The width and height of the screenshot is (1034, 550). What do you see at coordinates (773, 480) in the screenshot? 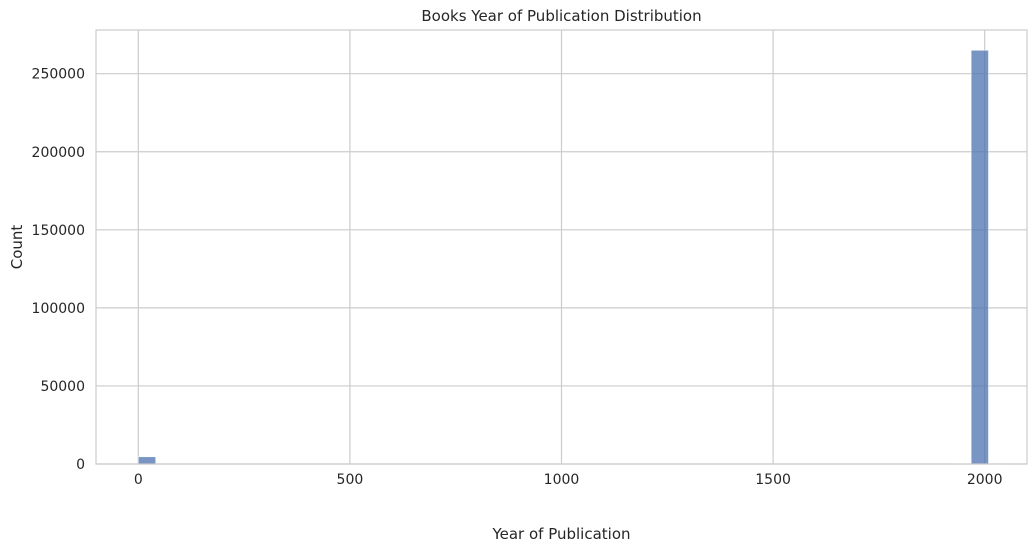
I see `x-tick-label: 1500` at bounding box center [773, 480].